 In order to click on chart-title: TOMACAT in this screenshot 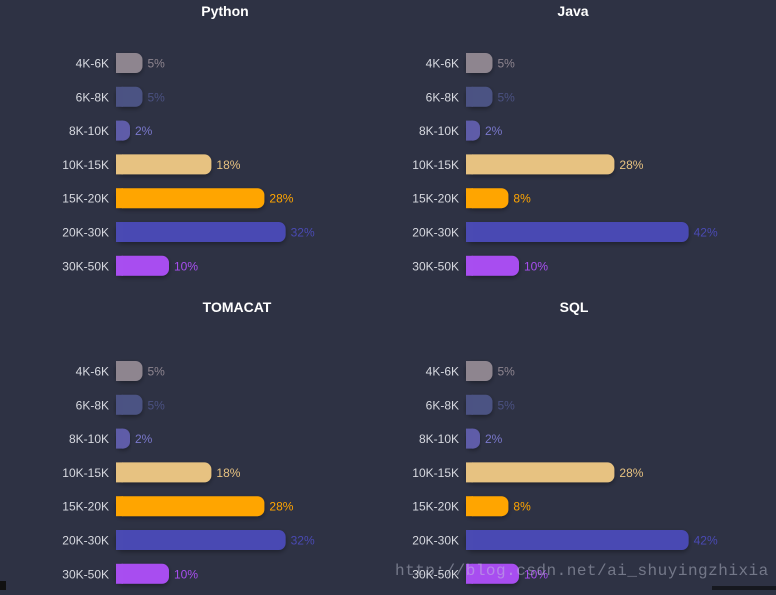, I will do `click(237, 307)`.